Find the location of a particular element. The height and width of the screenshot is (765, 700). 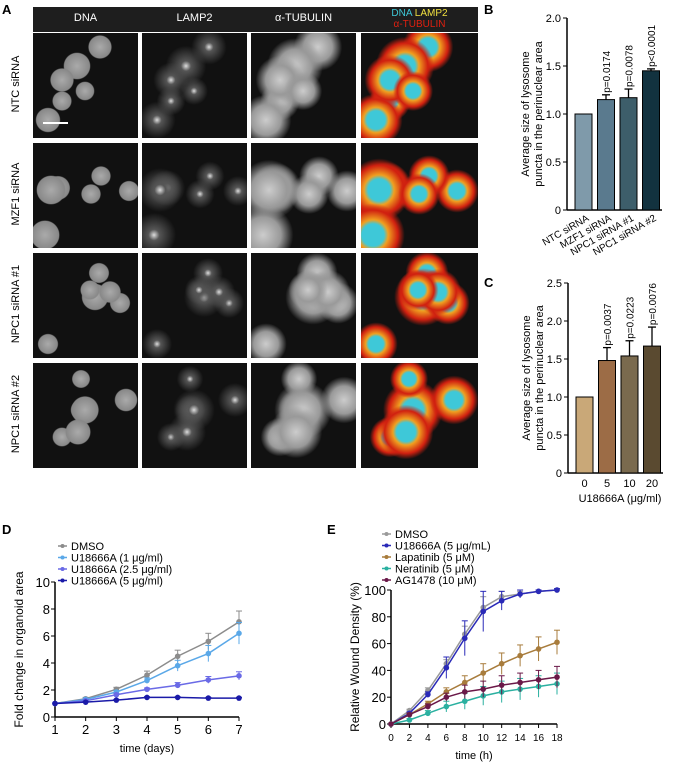

p-value-label: p=0.0174 is located at coordinates (607, 71).